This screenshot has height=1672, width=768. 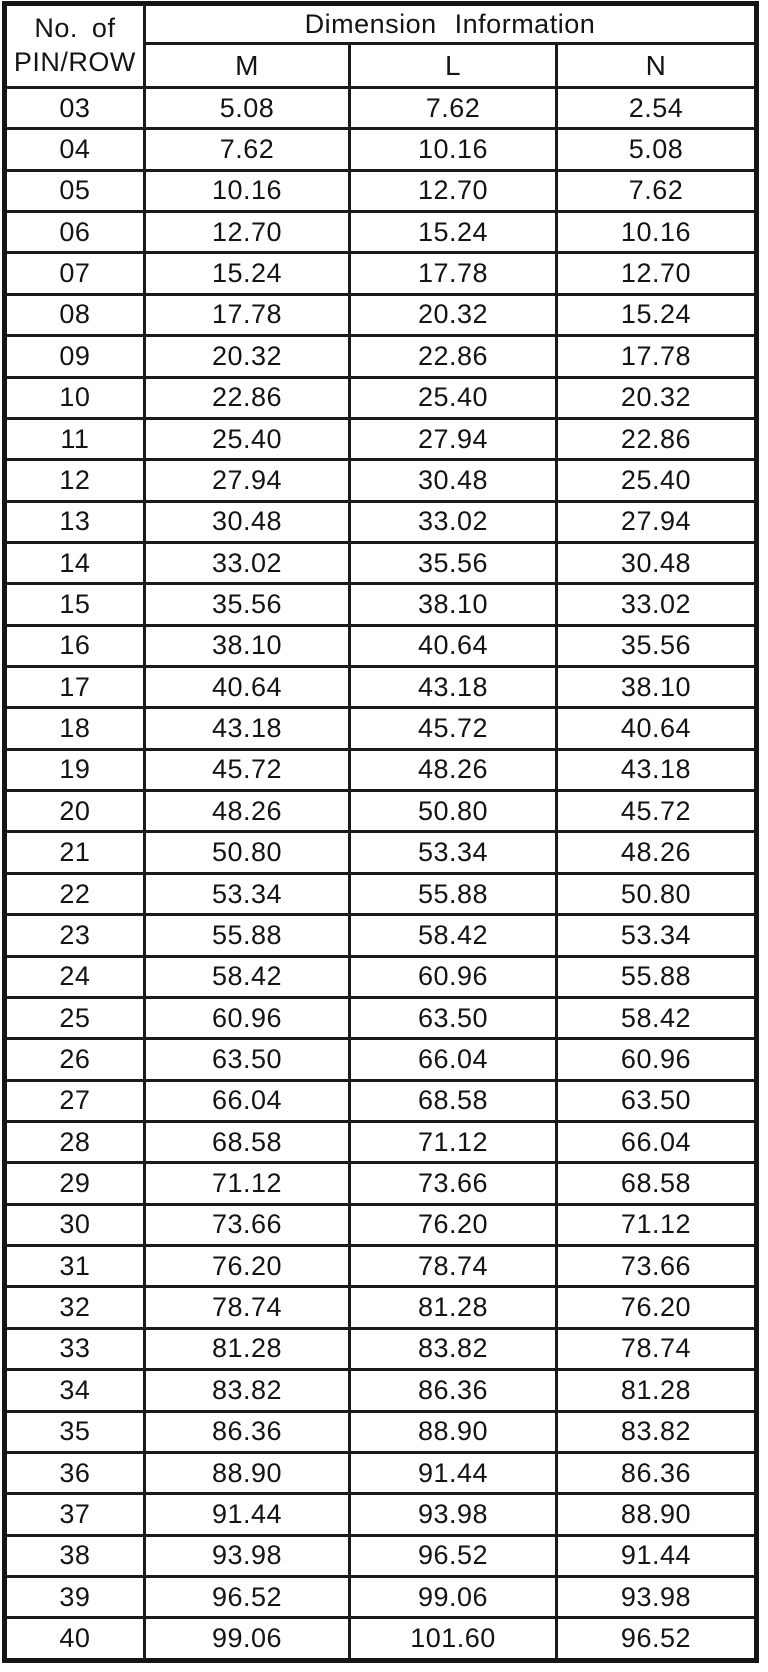 I want to click on n-value-cell: 66.04, so click(x=656, y=1142).